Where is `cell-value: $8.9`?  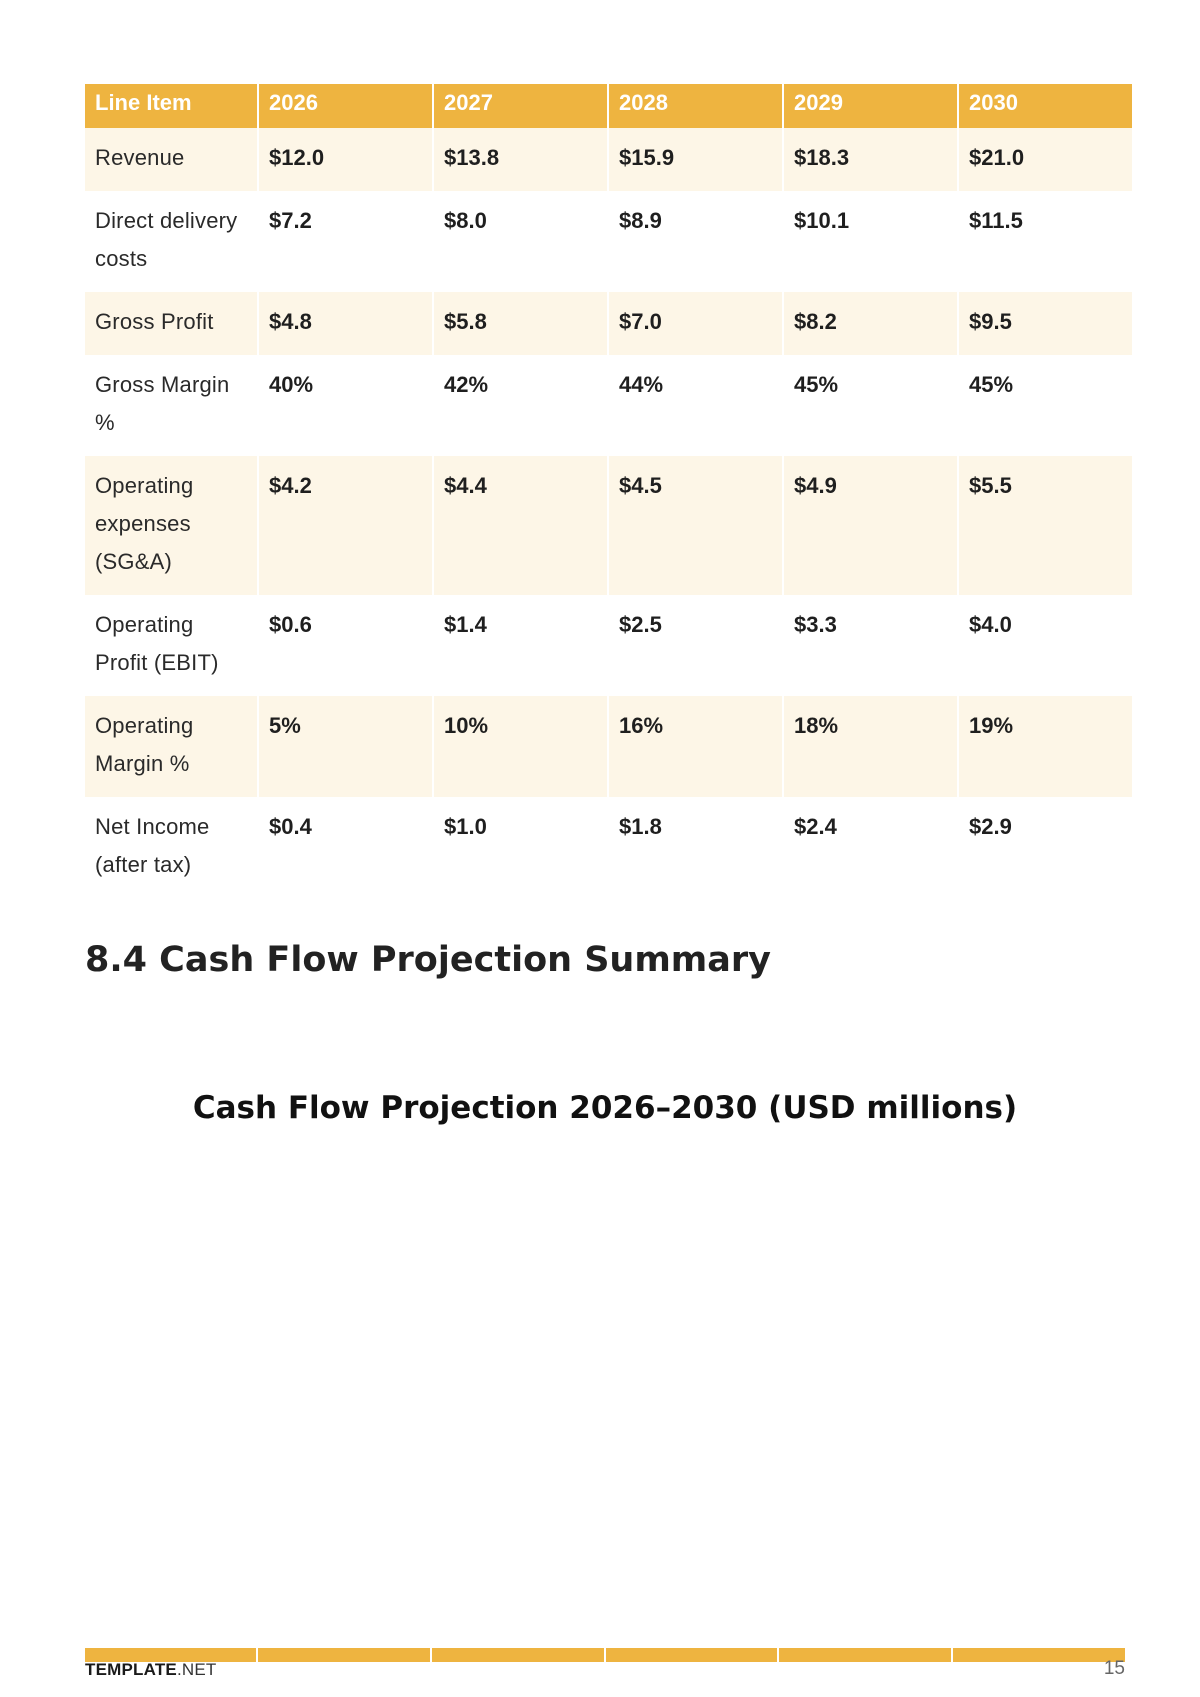
cell-value: $8.9 is located at coordinates (640, 220).